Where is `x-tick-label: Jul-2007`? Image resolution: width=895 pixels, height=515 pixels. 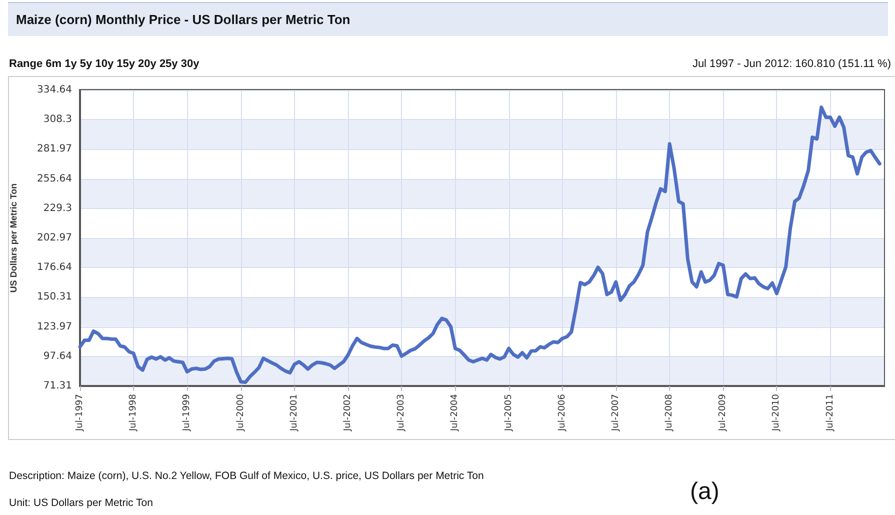 x-tick-label: Jul-2007 is located at coordinates (615, 413).